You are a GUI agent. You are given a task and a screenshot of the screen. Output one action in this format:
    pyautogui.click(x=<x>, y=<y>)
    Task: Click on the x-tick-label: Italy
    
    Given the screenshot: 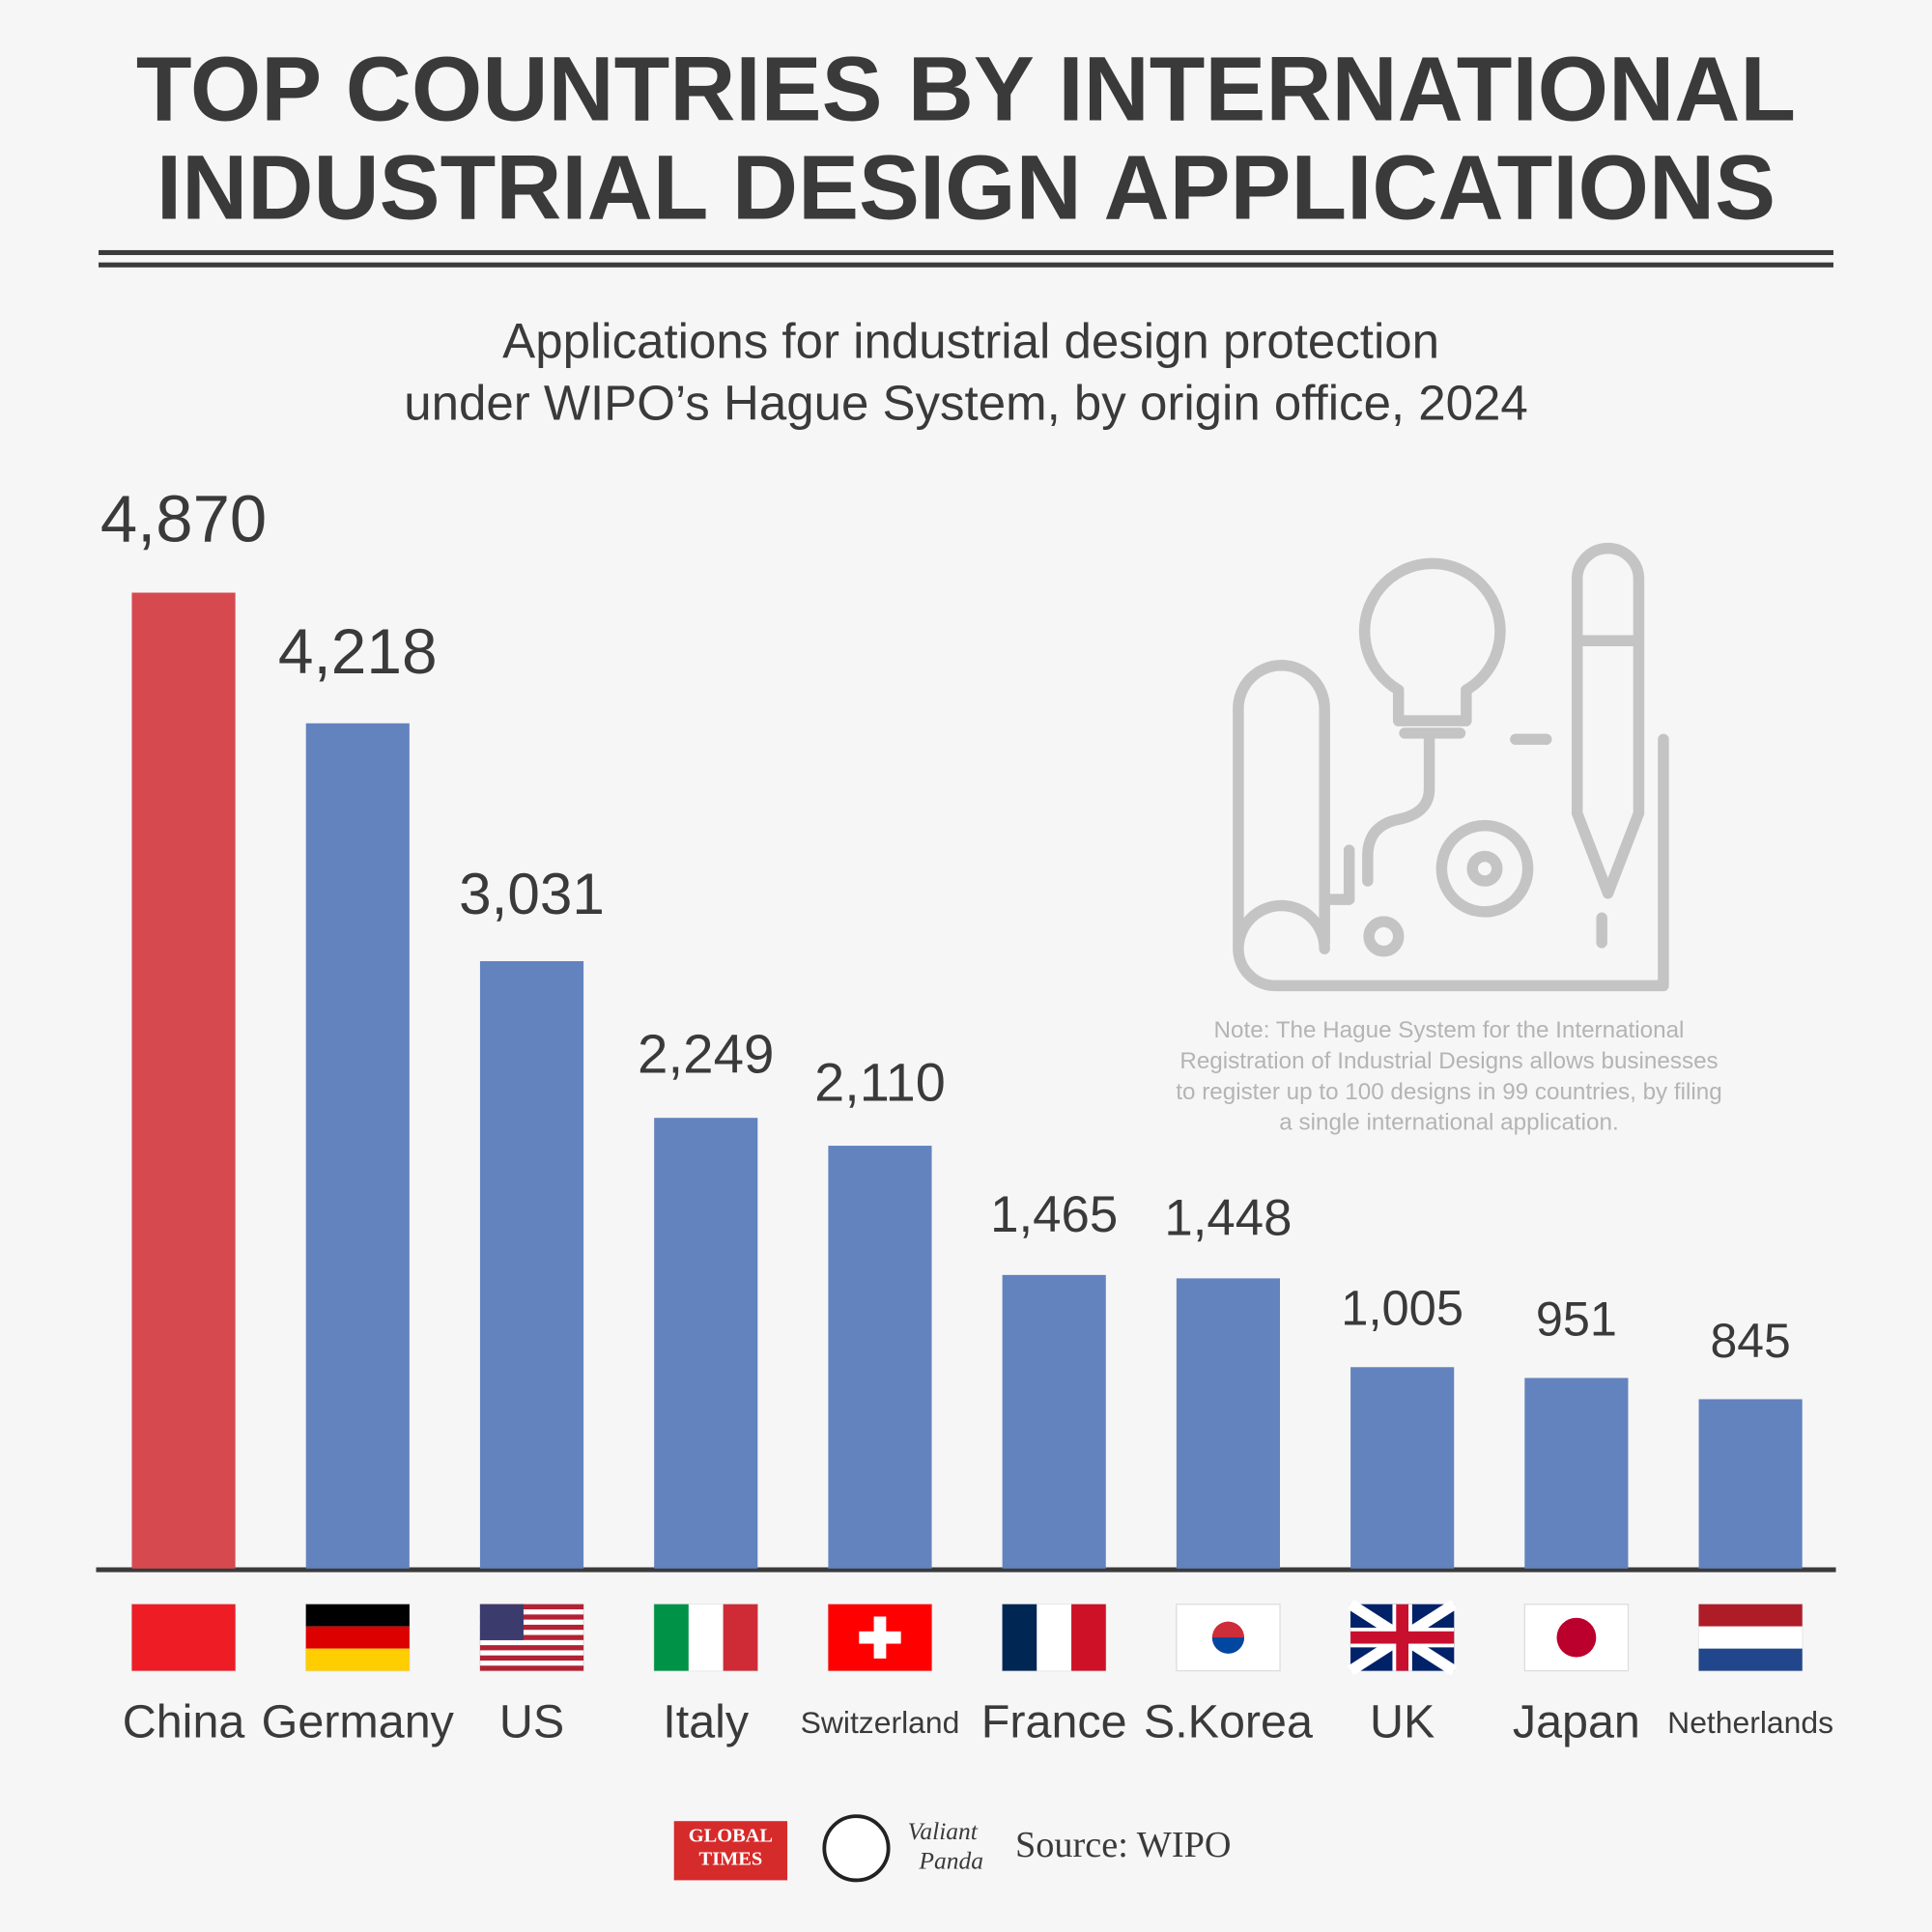 What is the action you would take?
    pyautogui.click(x=706, y=1722)
    